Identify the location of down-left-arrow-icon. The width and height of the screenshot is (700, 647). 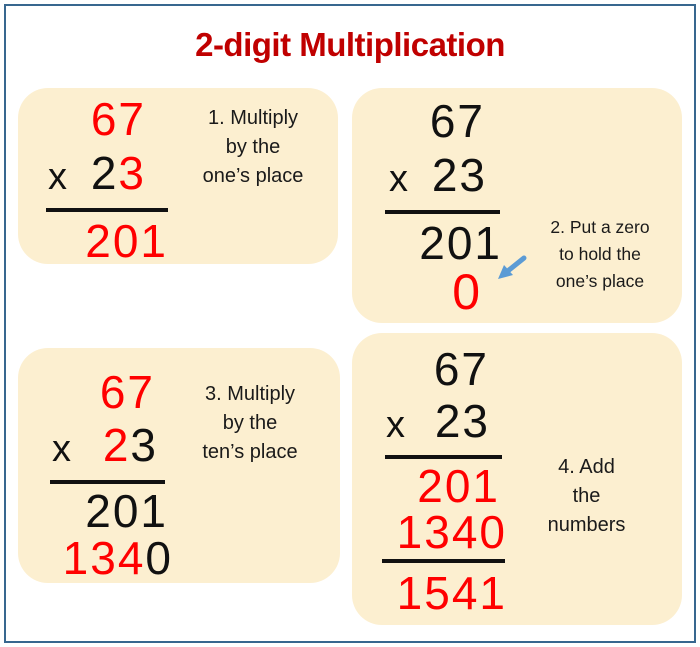
(512, 267).